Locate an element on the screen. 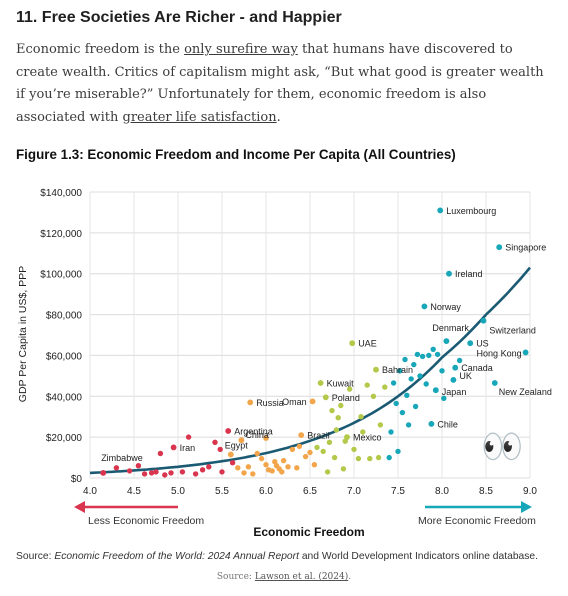 This screenshot has width=568, height=596. country-label: Japan is located at coordinates (454, 392).